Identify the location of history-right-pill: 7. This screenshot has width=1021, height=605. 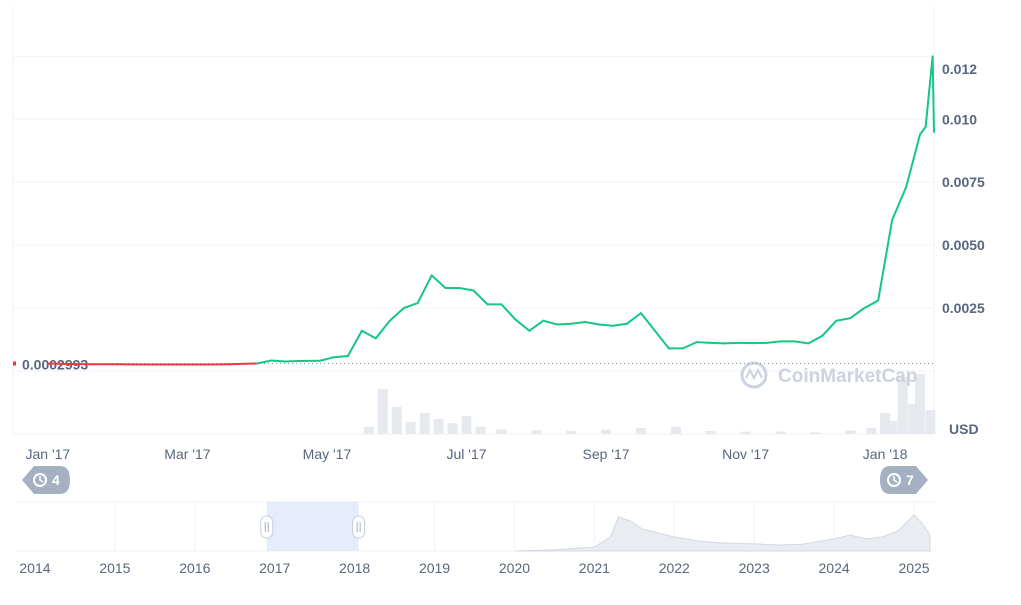
(904, 480).